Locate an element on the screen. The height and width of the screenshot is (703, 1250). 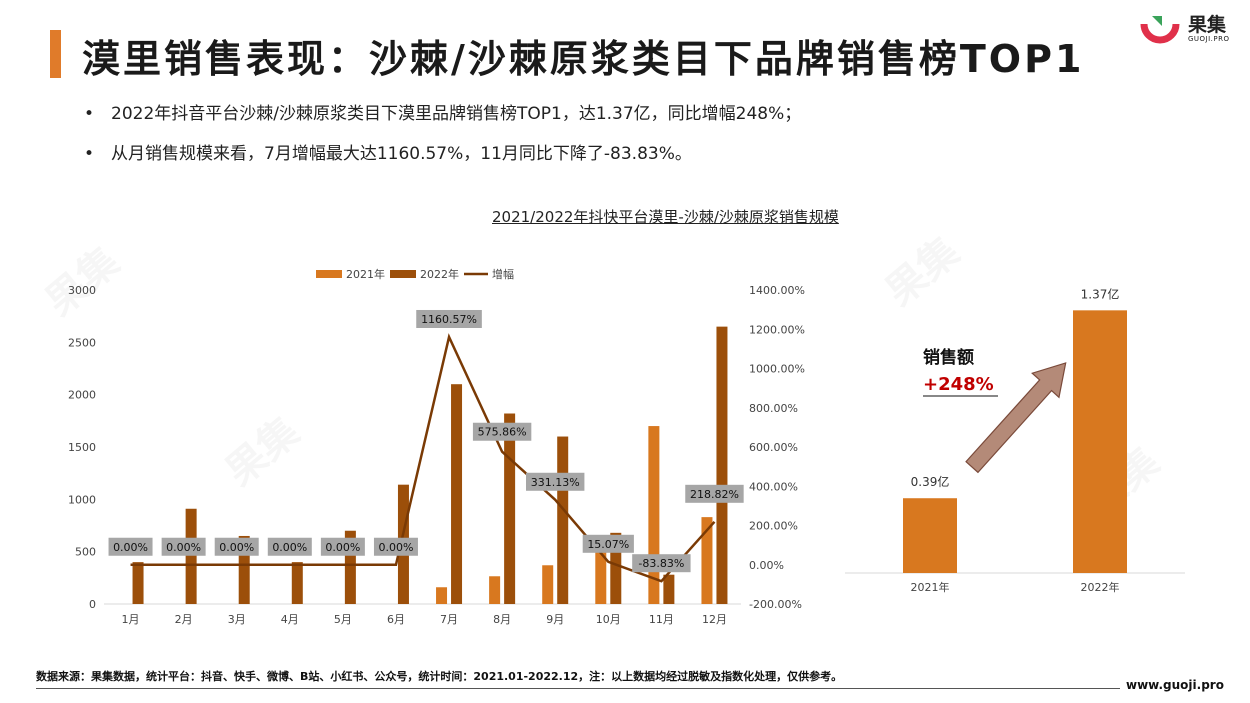
y-left-tick-label: 1500 is located at coordinates (82, 447).